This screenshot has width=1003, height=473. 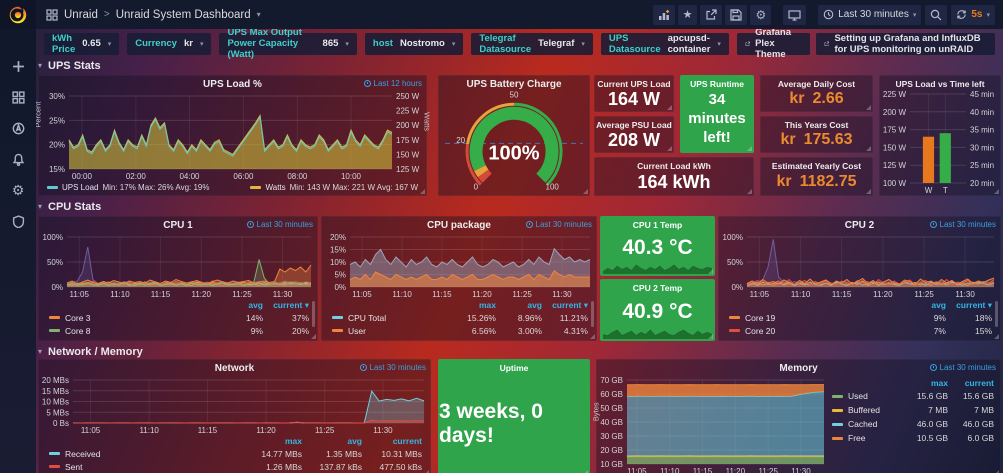 What do you see at coordinates (169, 43) in the screenshot?
I see `variable-currency: Currency kr ▾` at bounding box center [169, 43].